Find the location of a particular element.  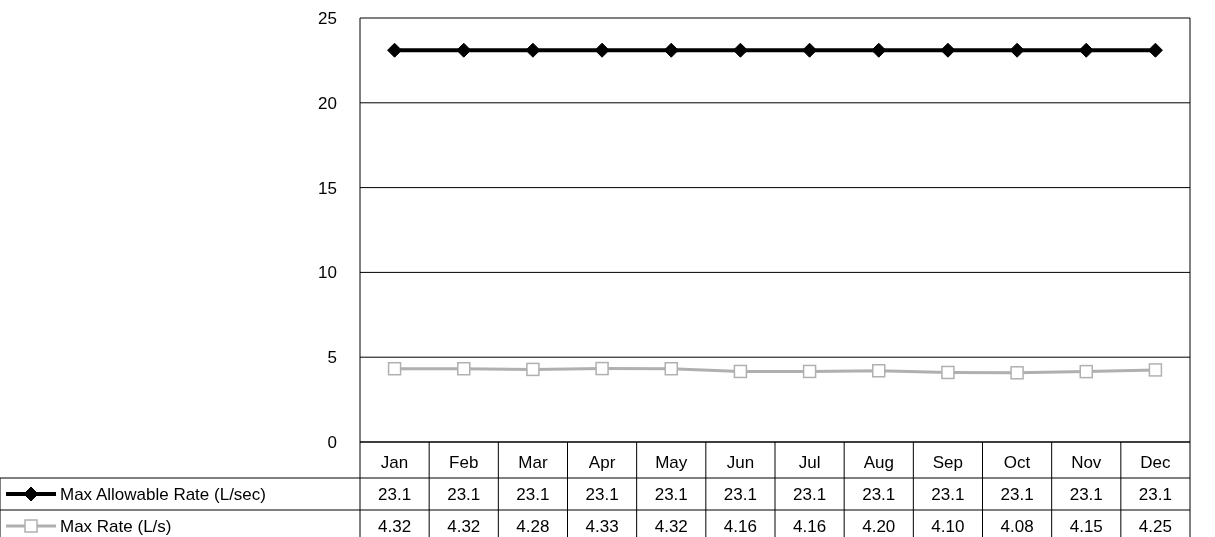

x-tick-label: Jan is located at coordinates (394, 462).